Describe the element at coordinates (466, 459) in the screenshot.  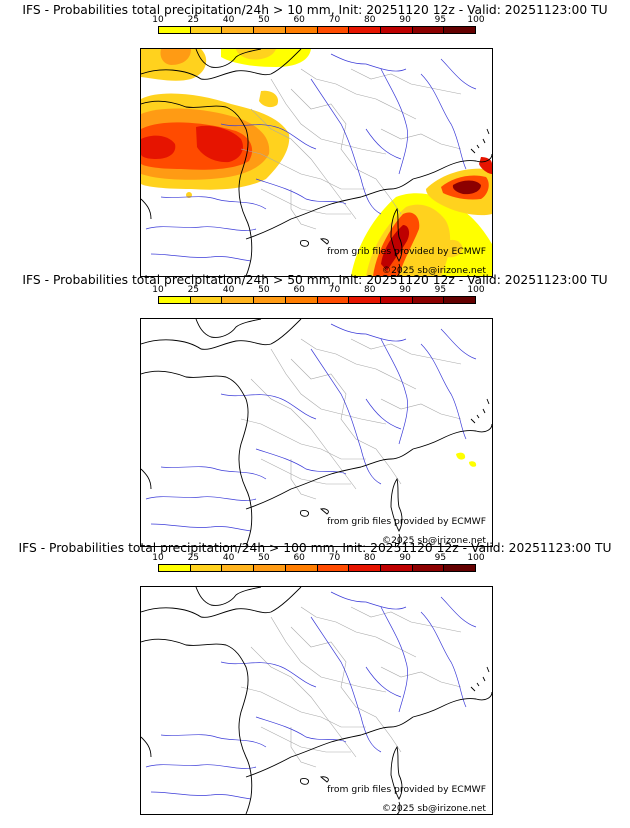
I see `precip-overlay` at that location.